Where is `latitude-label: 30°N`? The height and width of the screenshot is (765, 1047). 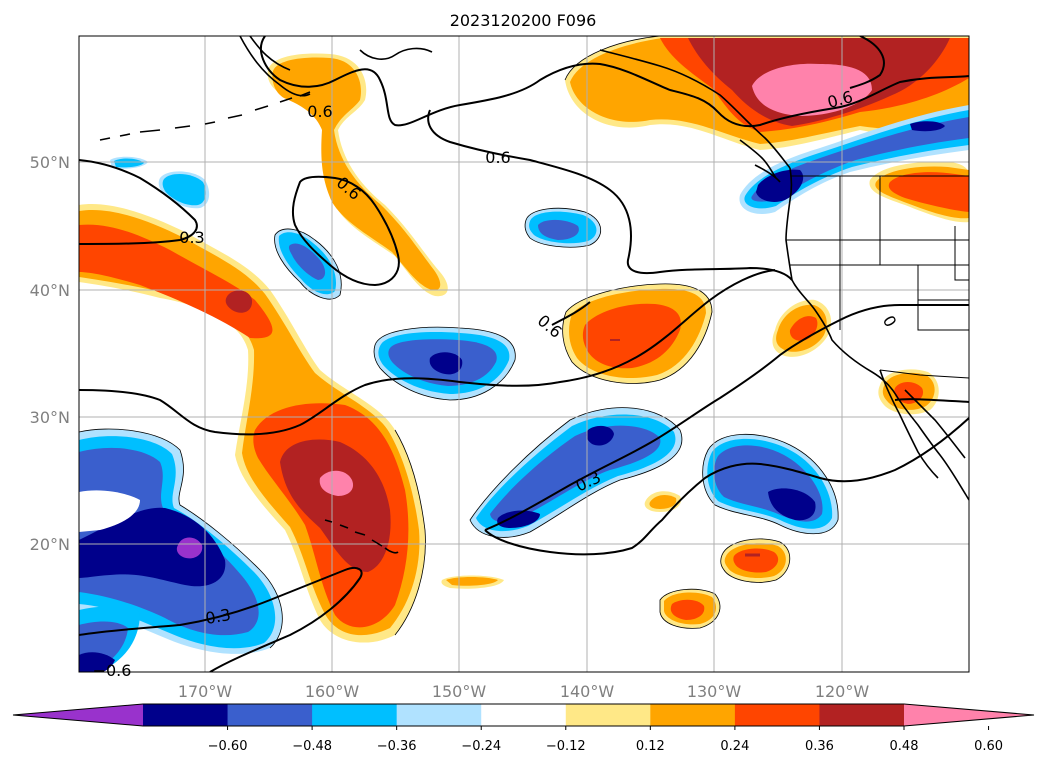 latitude-label: 30°N is located at coordinates (50, 417).